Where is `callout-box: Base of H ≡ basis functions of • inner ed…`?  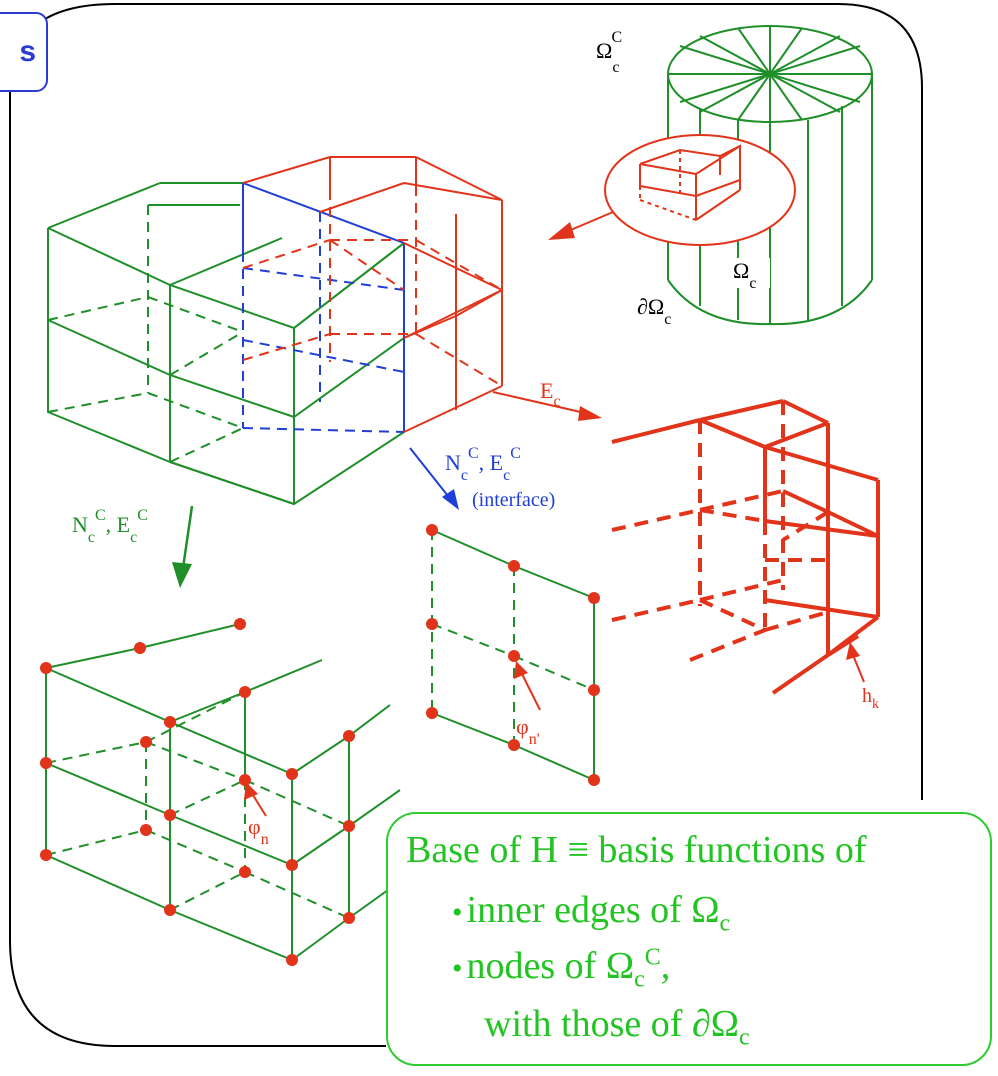
callout-box: Base of H ≡ basis functions of • inner ed… is located at coordinates (689, 939).